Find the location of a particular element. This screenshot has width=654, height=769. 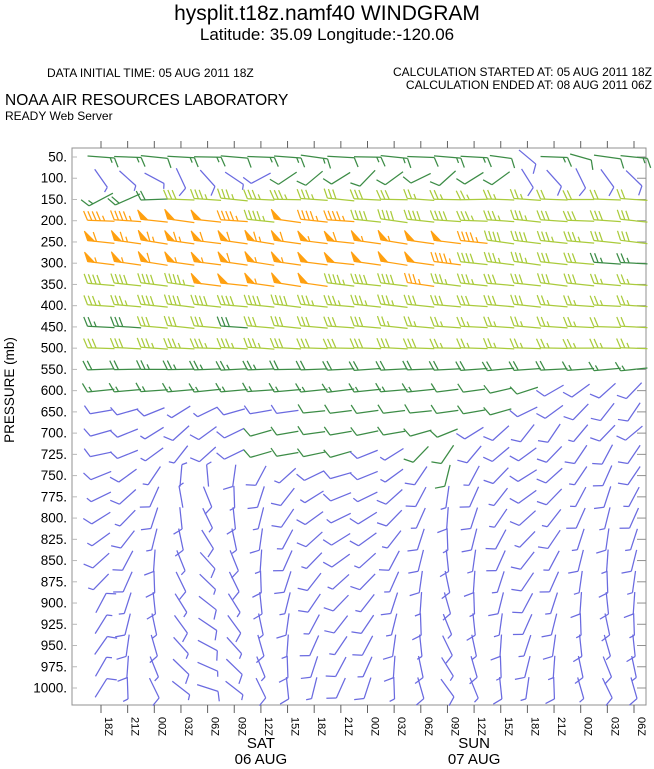

calculation-ended: CALCULATION ENDED AT: 08 AUG 2011 06Z is located at coordinates (528, 85).